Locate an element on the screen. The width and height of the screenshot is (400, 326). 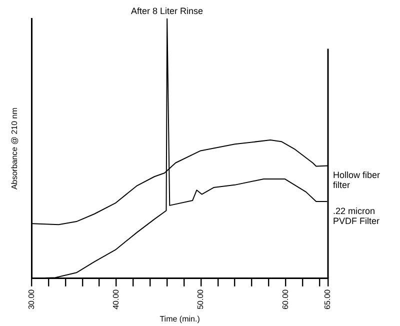
series-label: Hollow fiber filter is located at coordinates (356, 180).